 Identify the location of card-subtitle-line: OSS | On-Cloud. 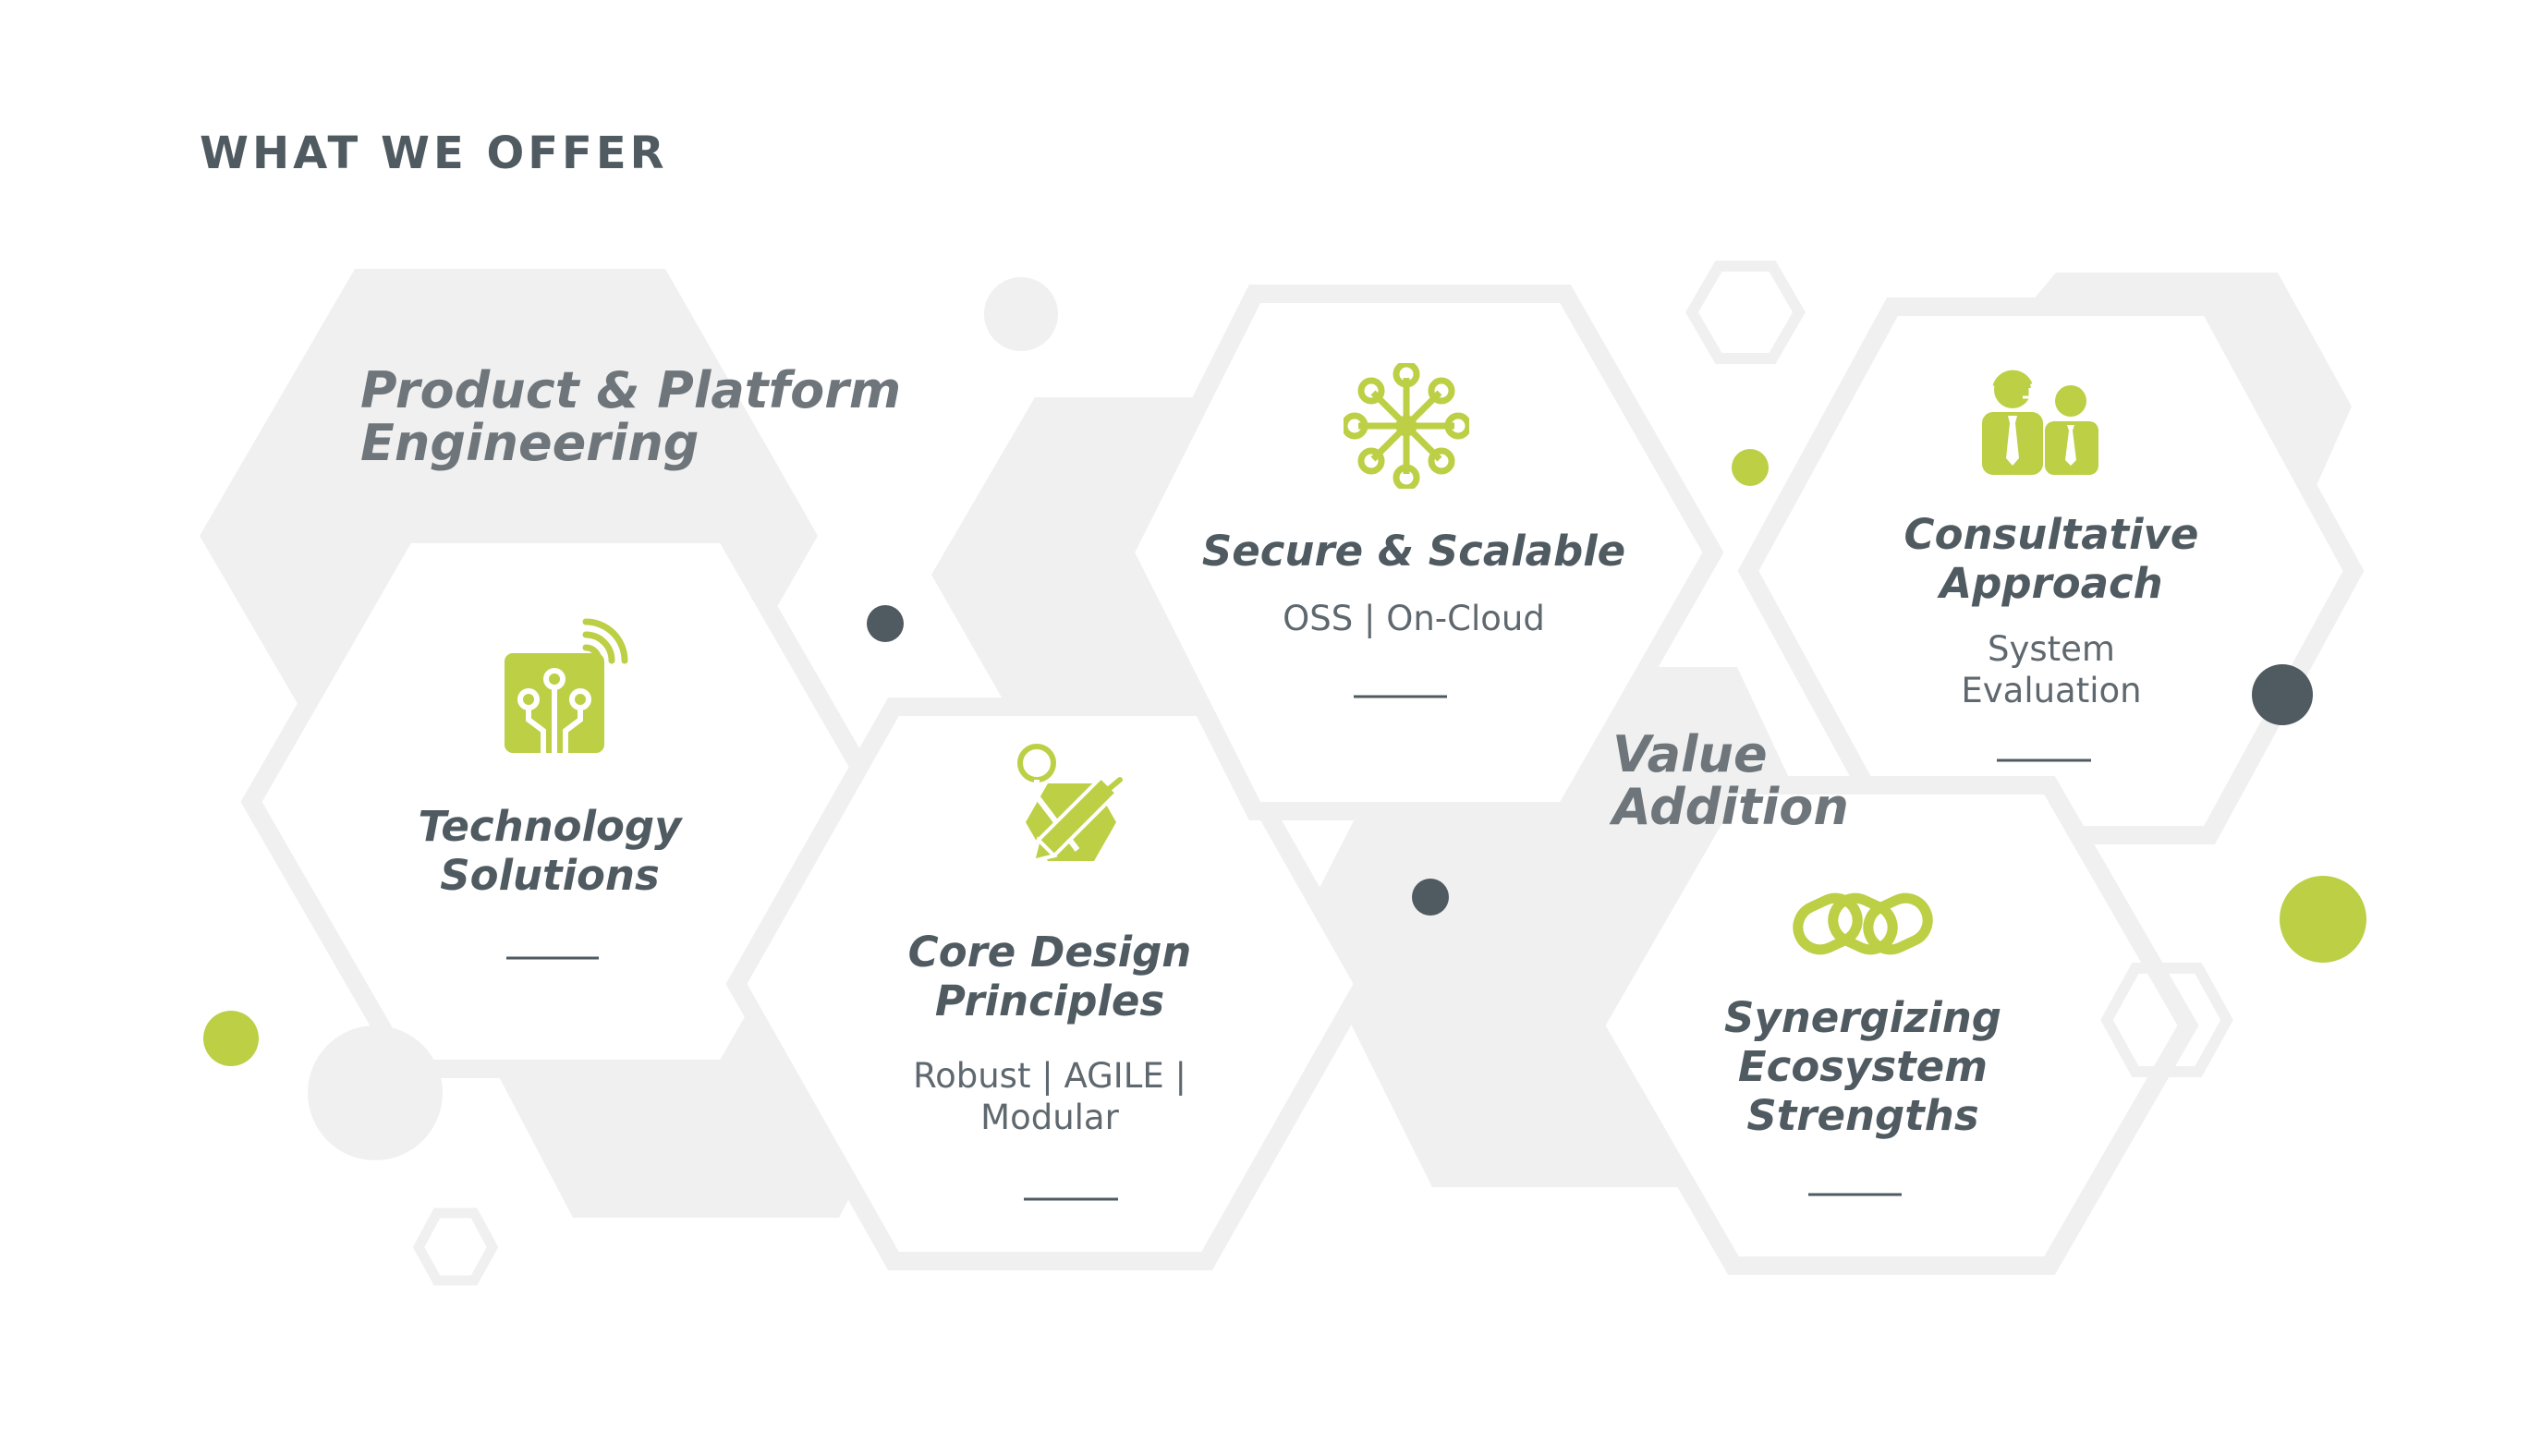
(1414, 618).